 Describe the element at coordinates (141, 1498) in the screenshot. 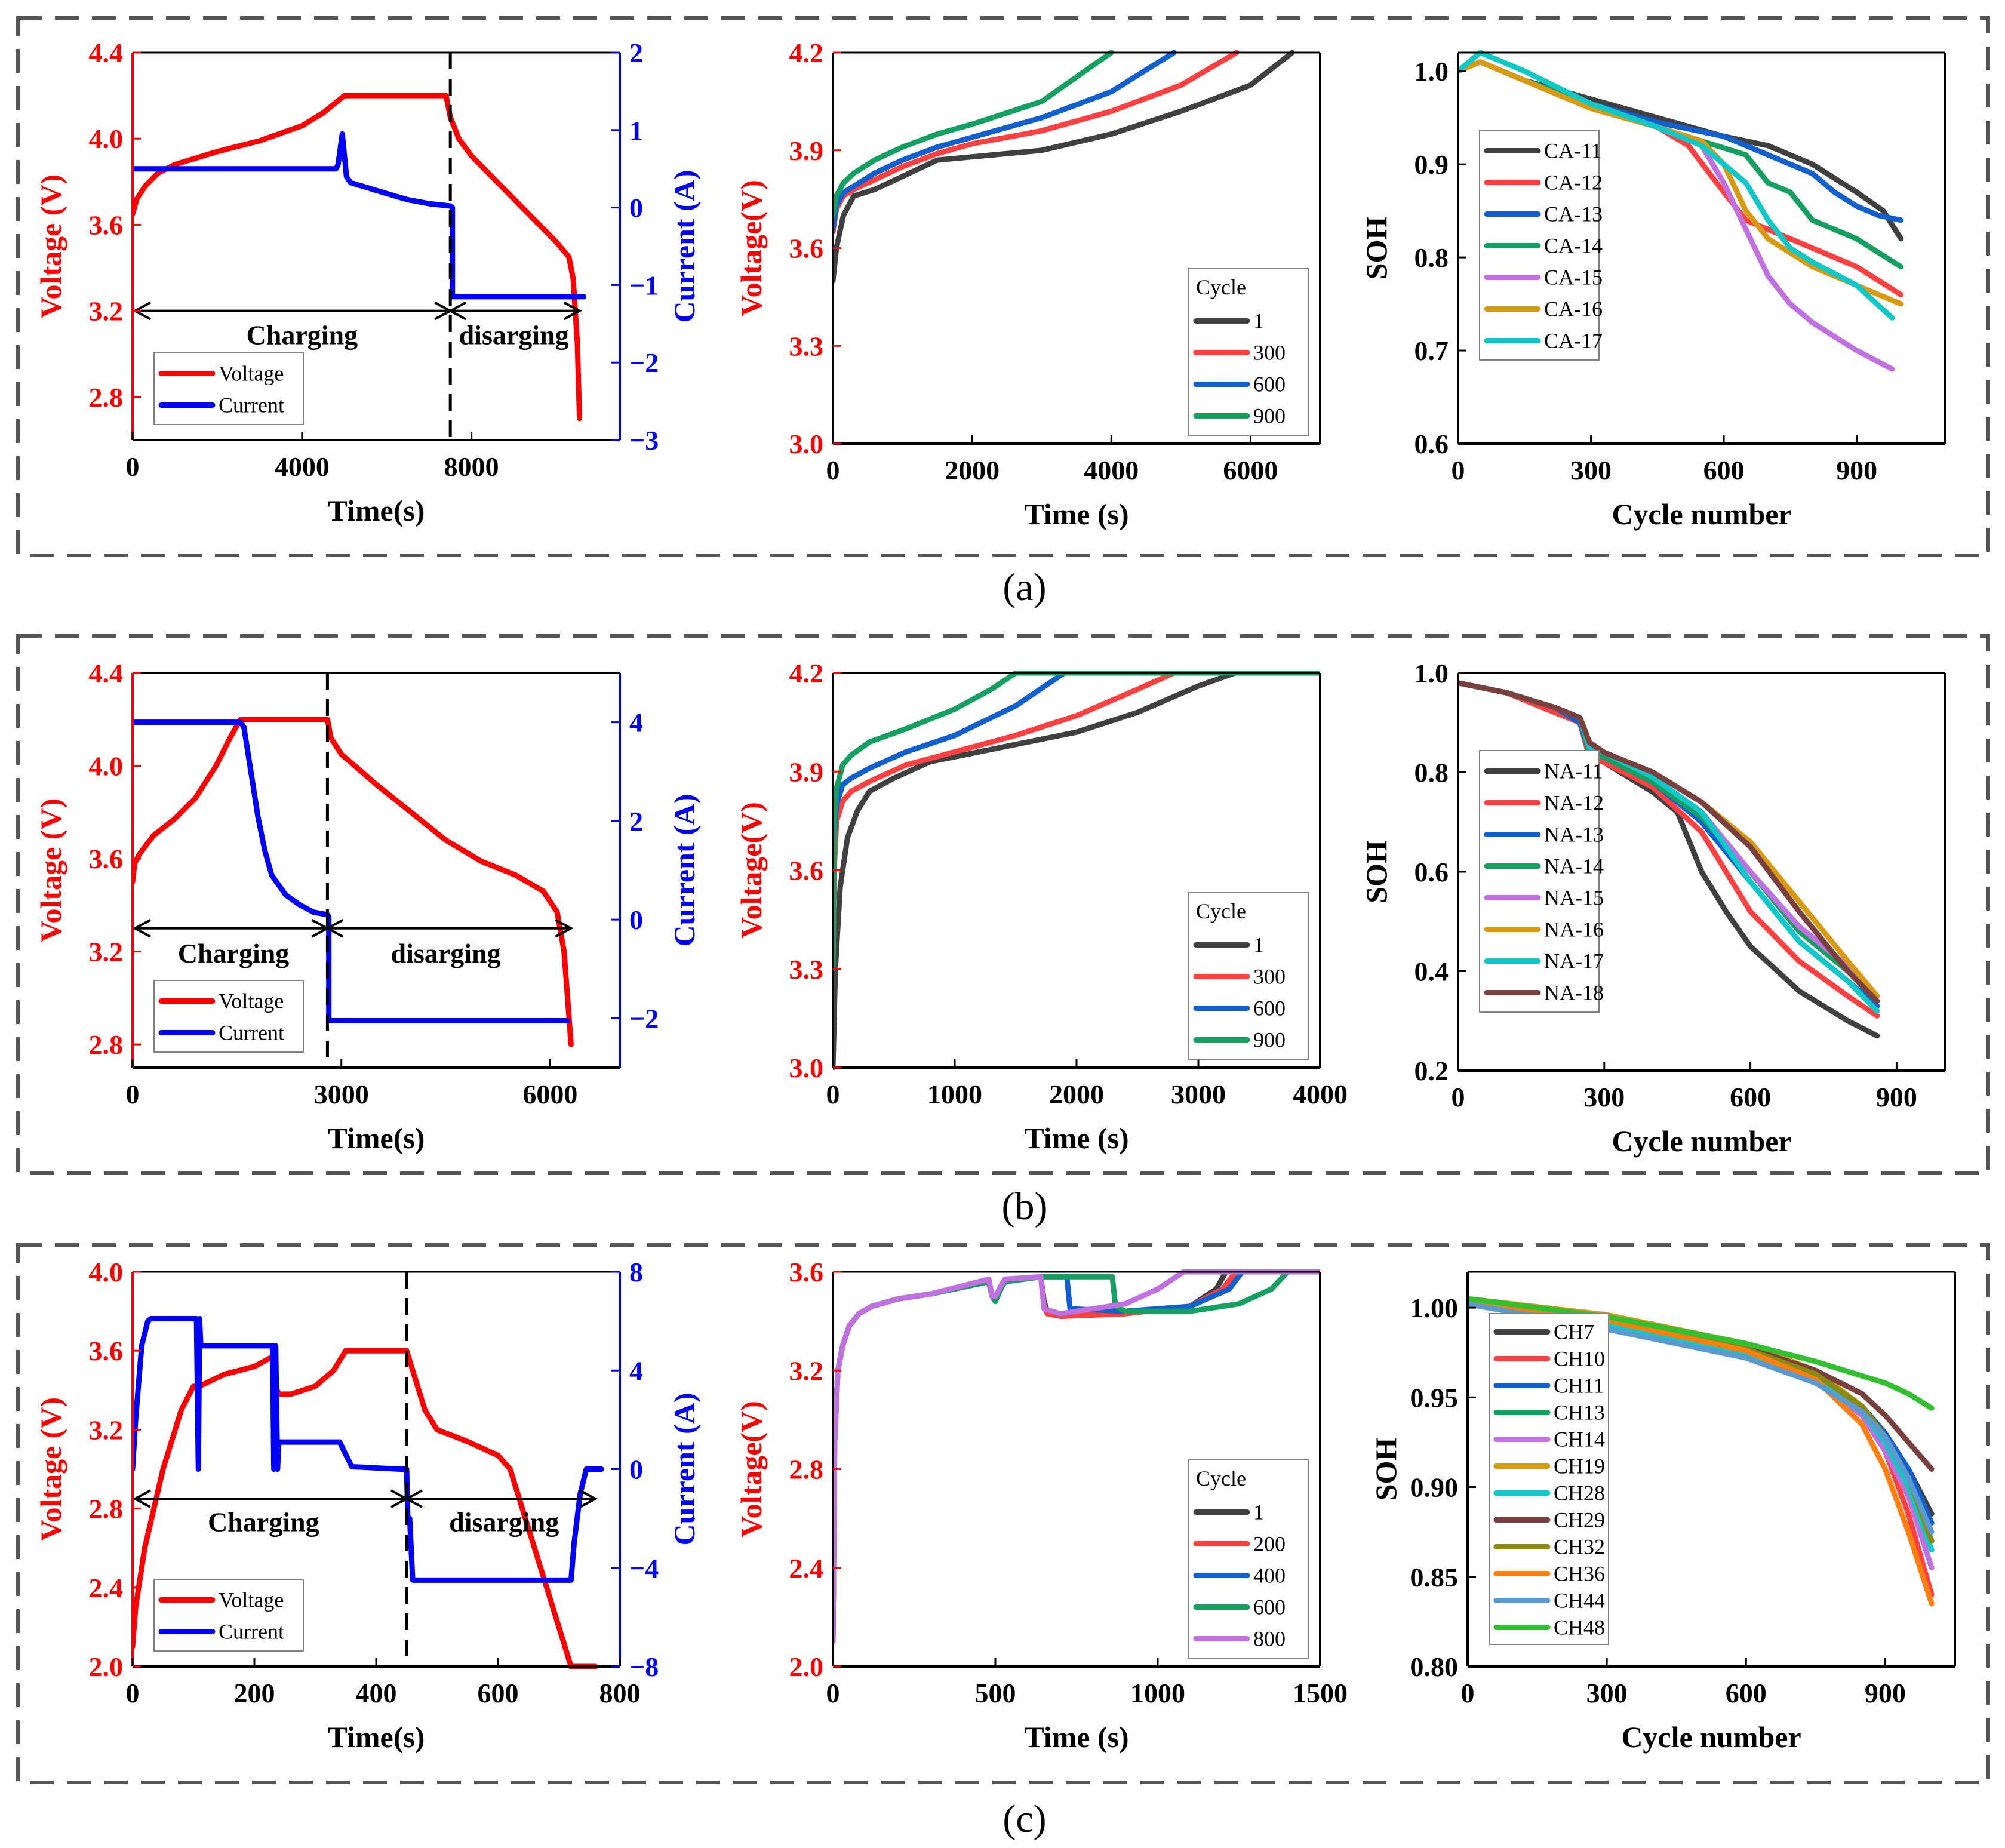

I see `charging-arrow-c1-head-left` at that location.